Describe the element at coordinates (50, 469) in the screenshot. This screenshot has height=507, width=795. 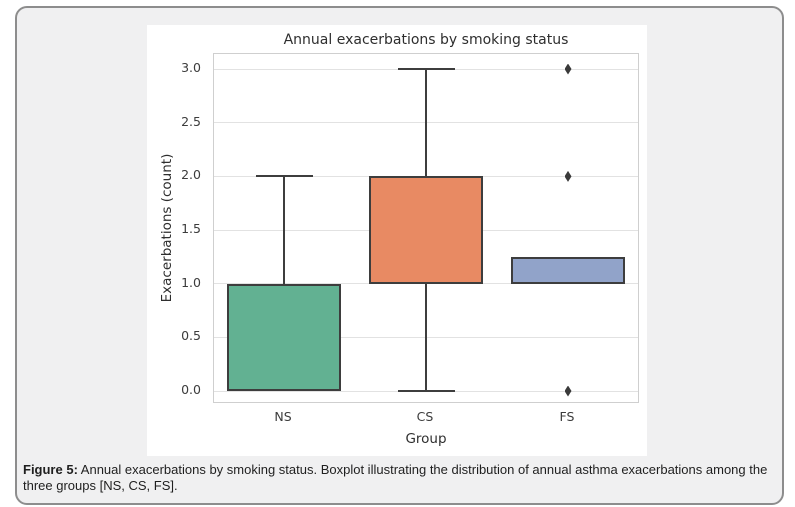
I see `figure-caption-label: Figure 5:` at that location.